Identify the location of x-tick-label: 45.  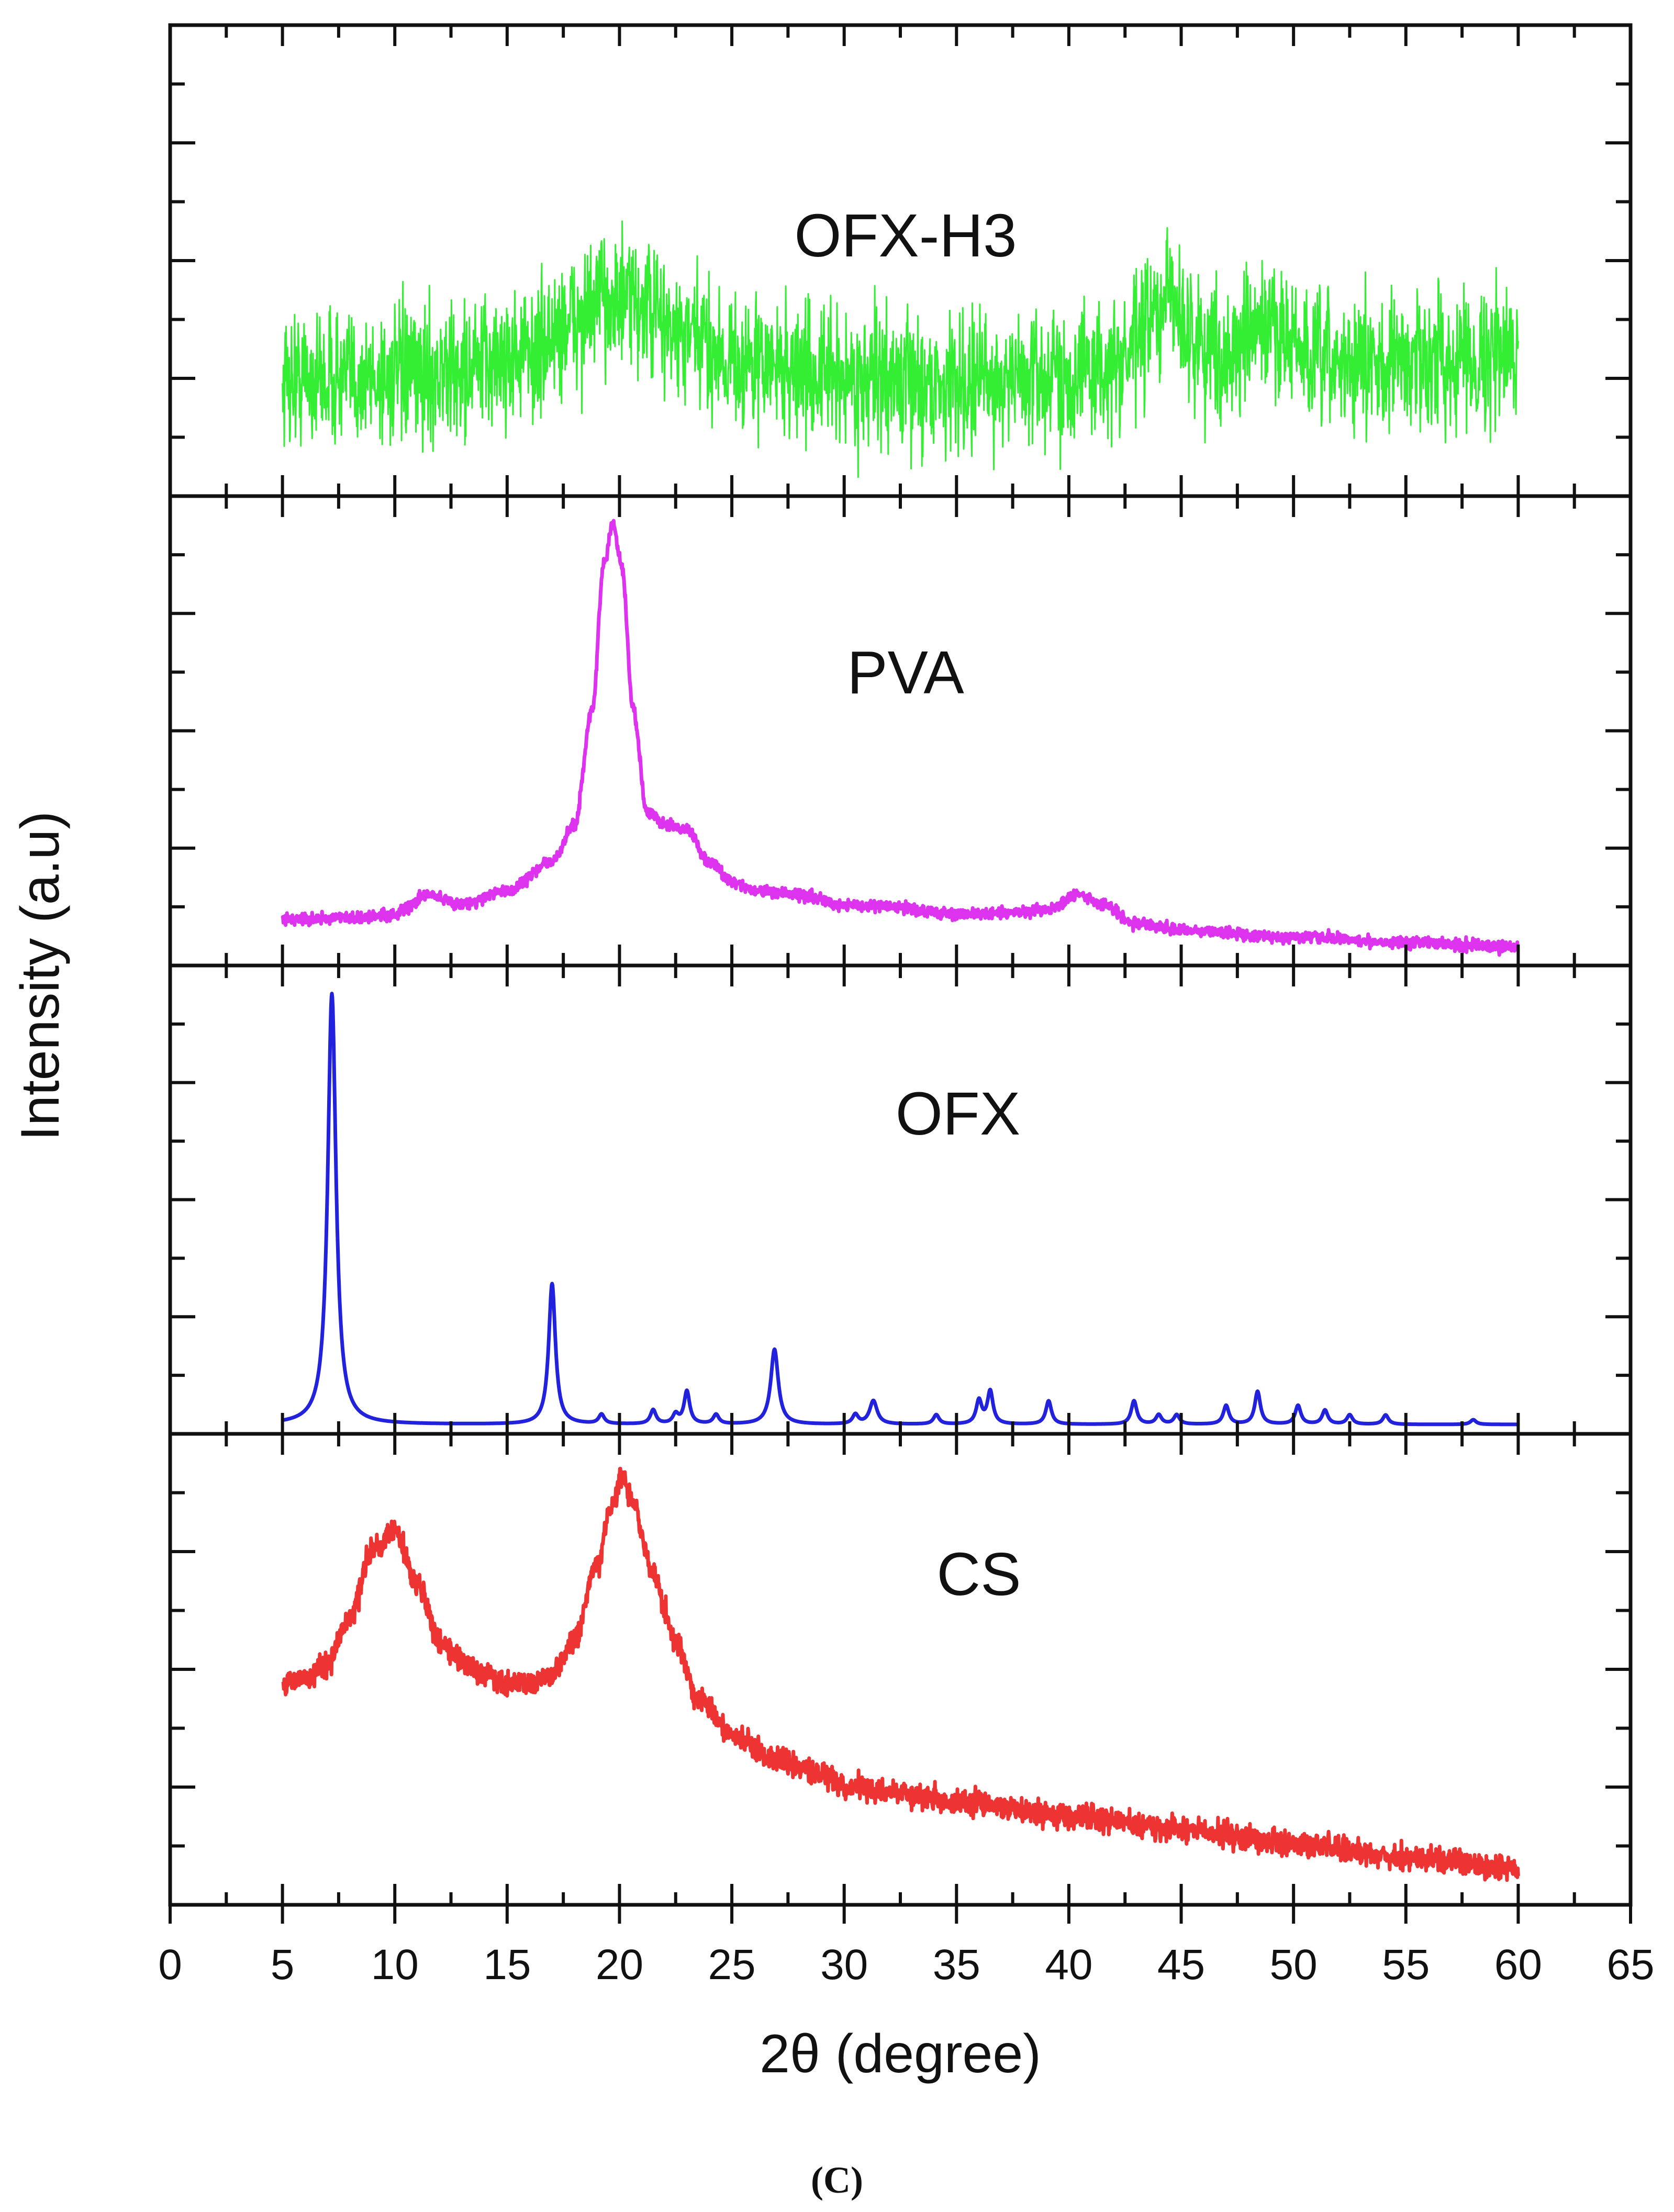
(1181, 1965).